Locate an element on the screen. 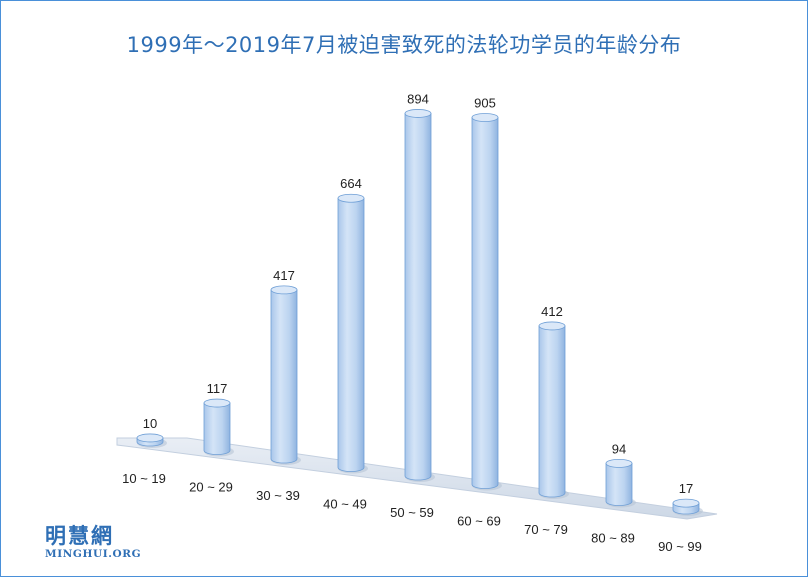 The height and width of the screenshot is (577, 808). value-label: 10 is located at coordinates (150, 423).